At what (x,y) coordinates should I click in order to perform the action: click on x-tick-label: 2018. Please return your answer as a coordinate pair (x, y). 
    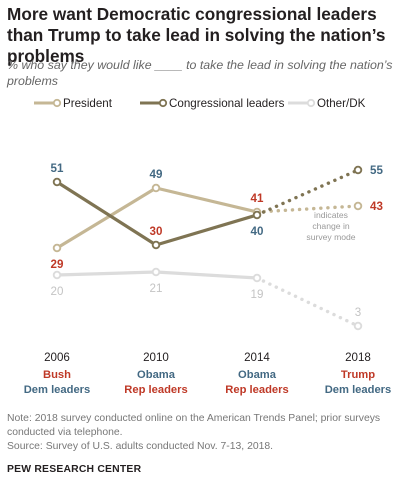
    Looking at the image, I should click on (358, 357).